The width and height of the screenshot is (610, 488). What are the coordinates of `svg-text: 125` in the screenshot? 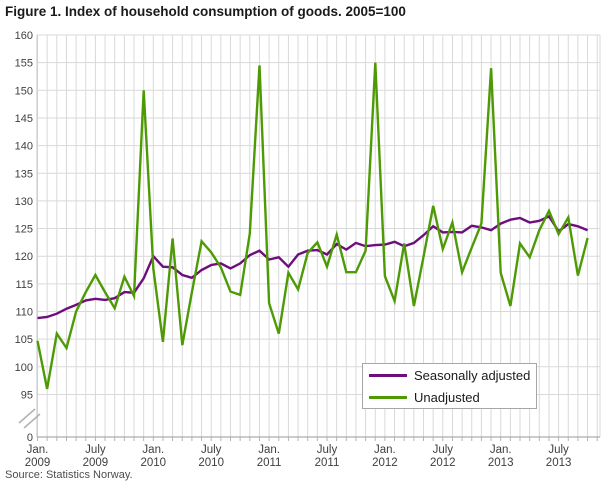 It's located at (24, 230).